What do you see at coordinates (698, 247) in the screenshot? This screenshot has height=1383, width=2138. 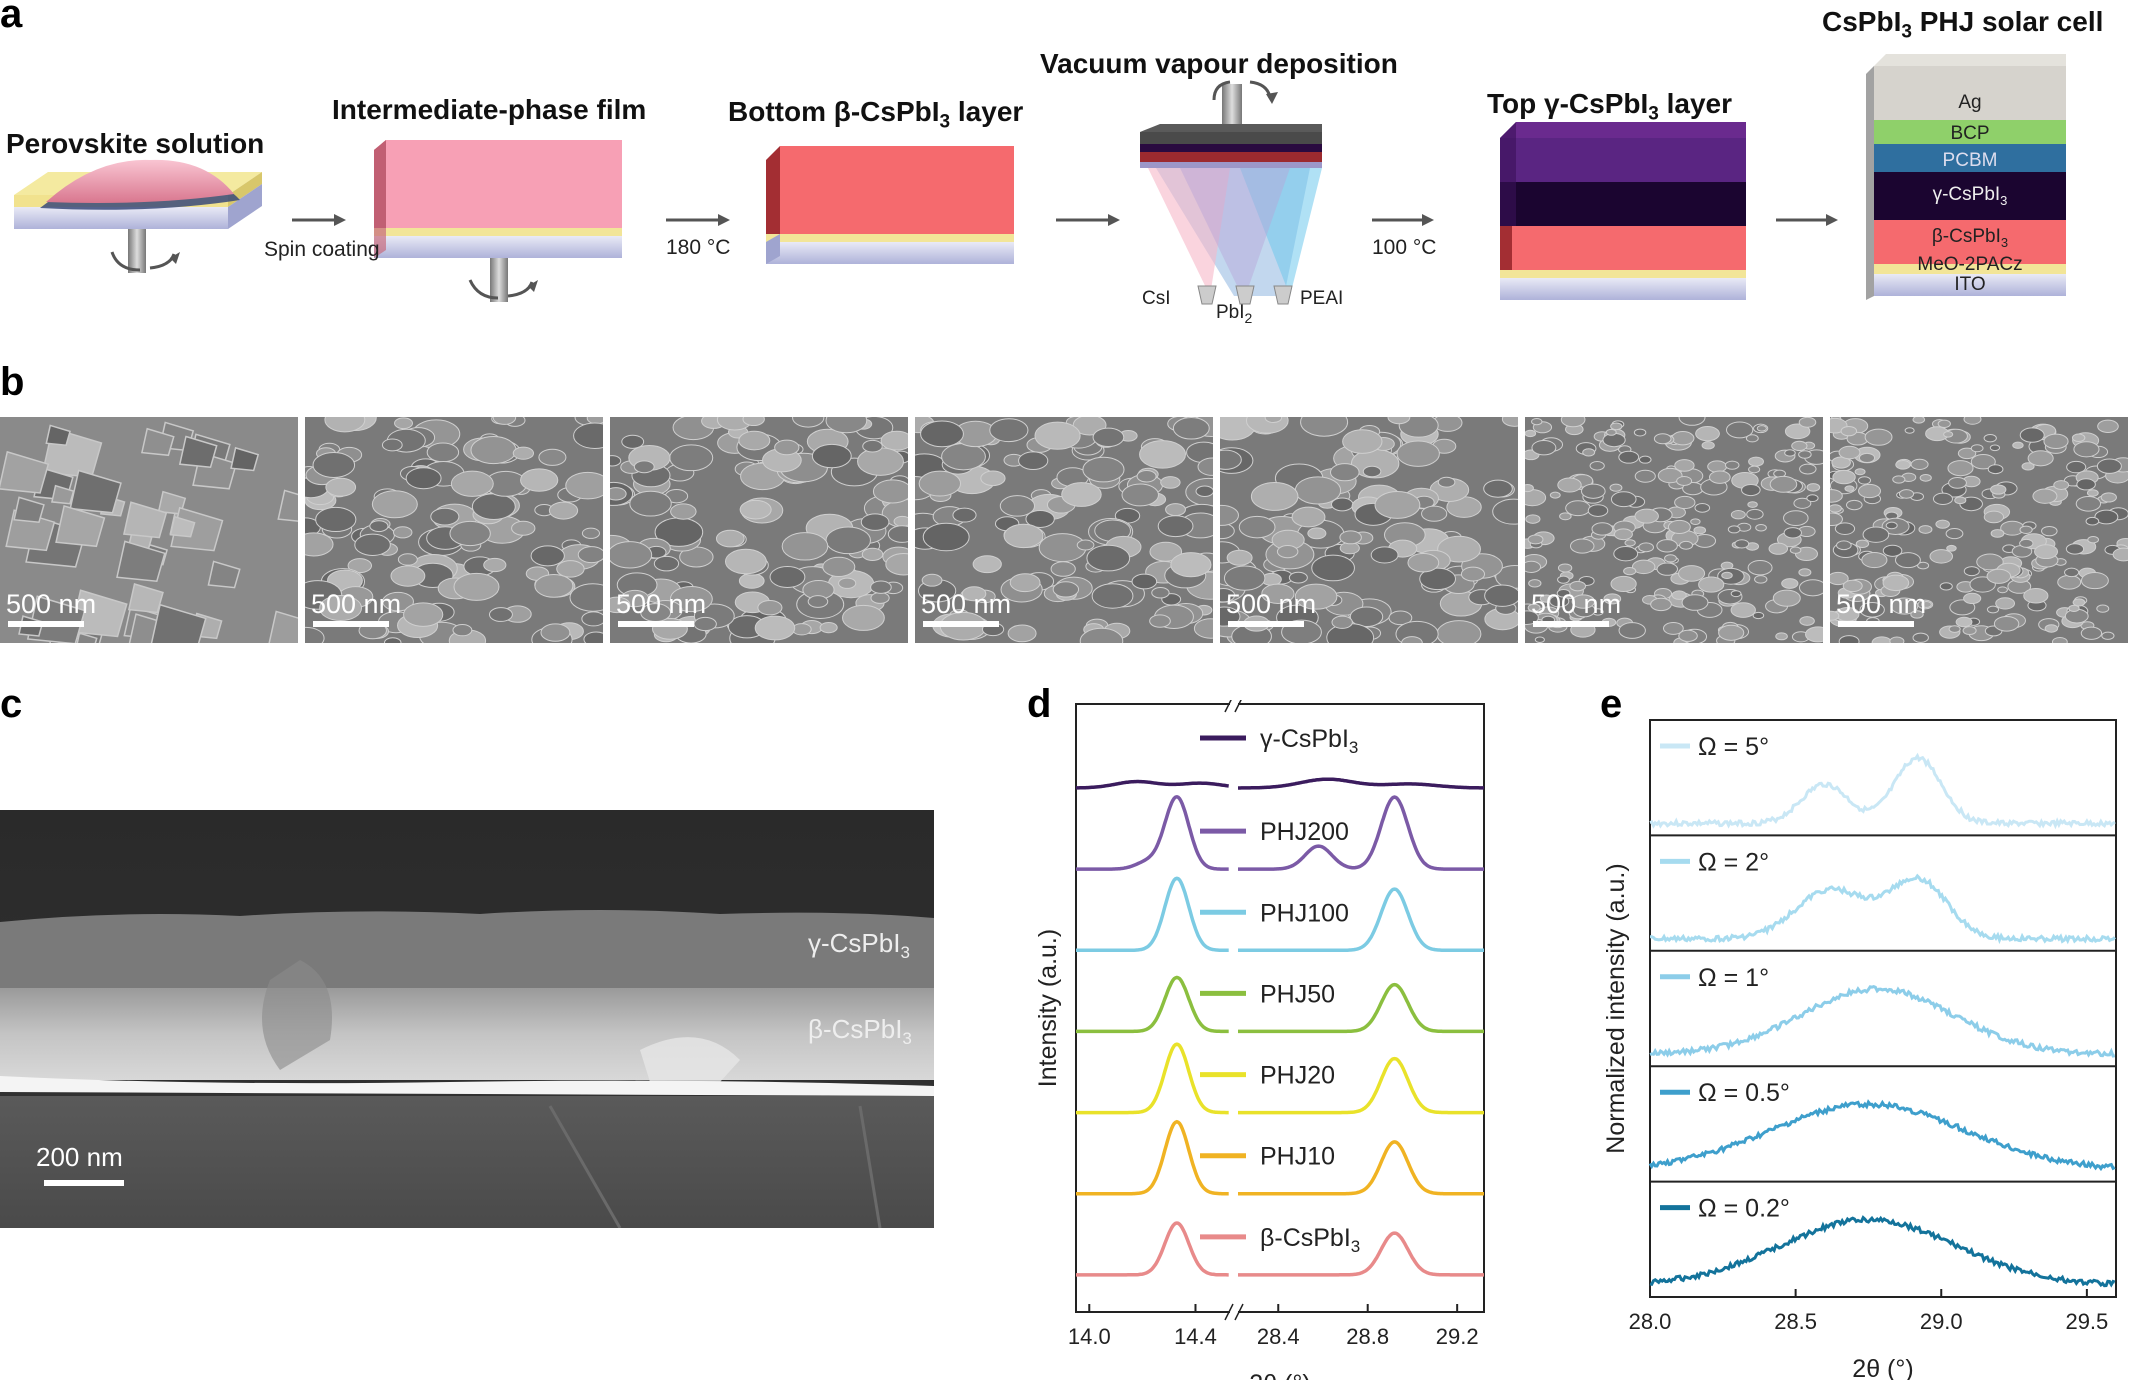 I see `anneal-180-label: 180 °C` at bounding box center [698, 247].